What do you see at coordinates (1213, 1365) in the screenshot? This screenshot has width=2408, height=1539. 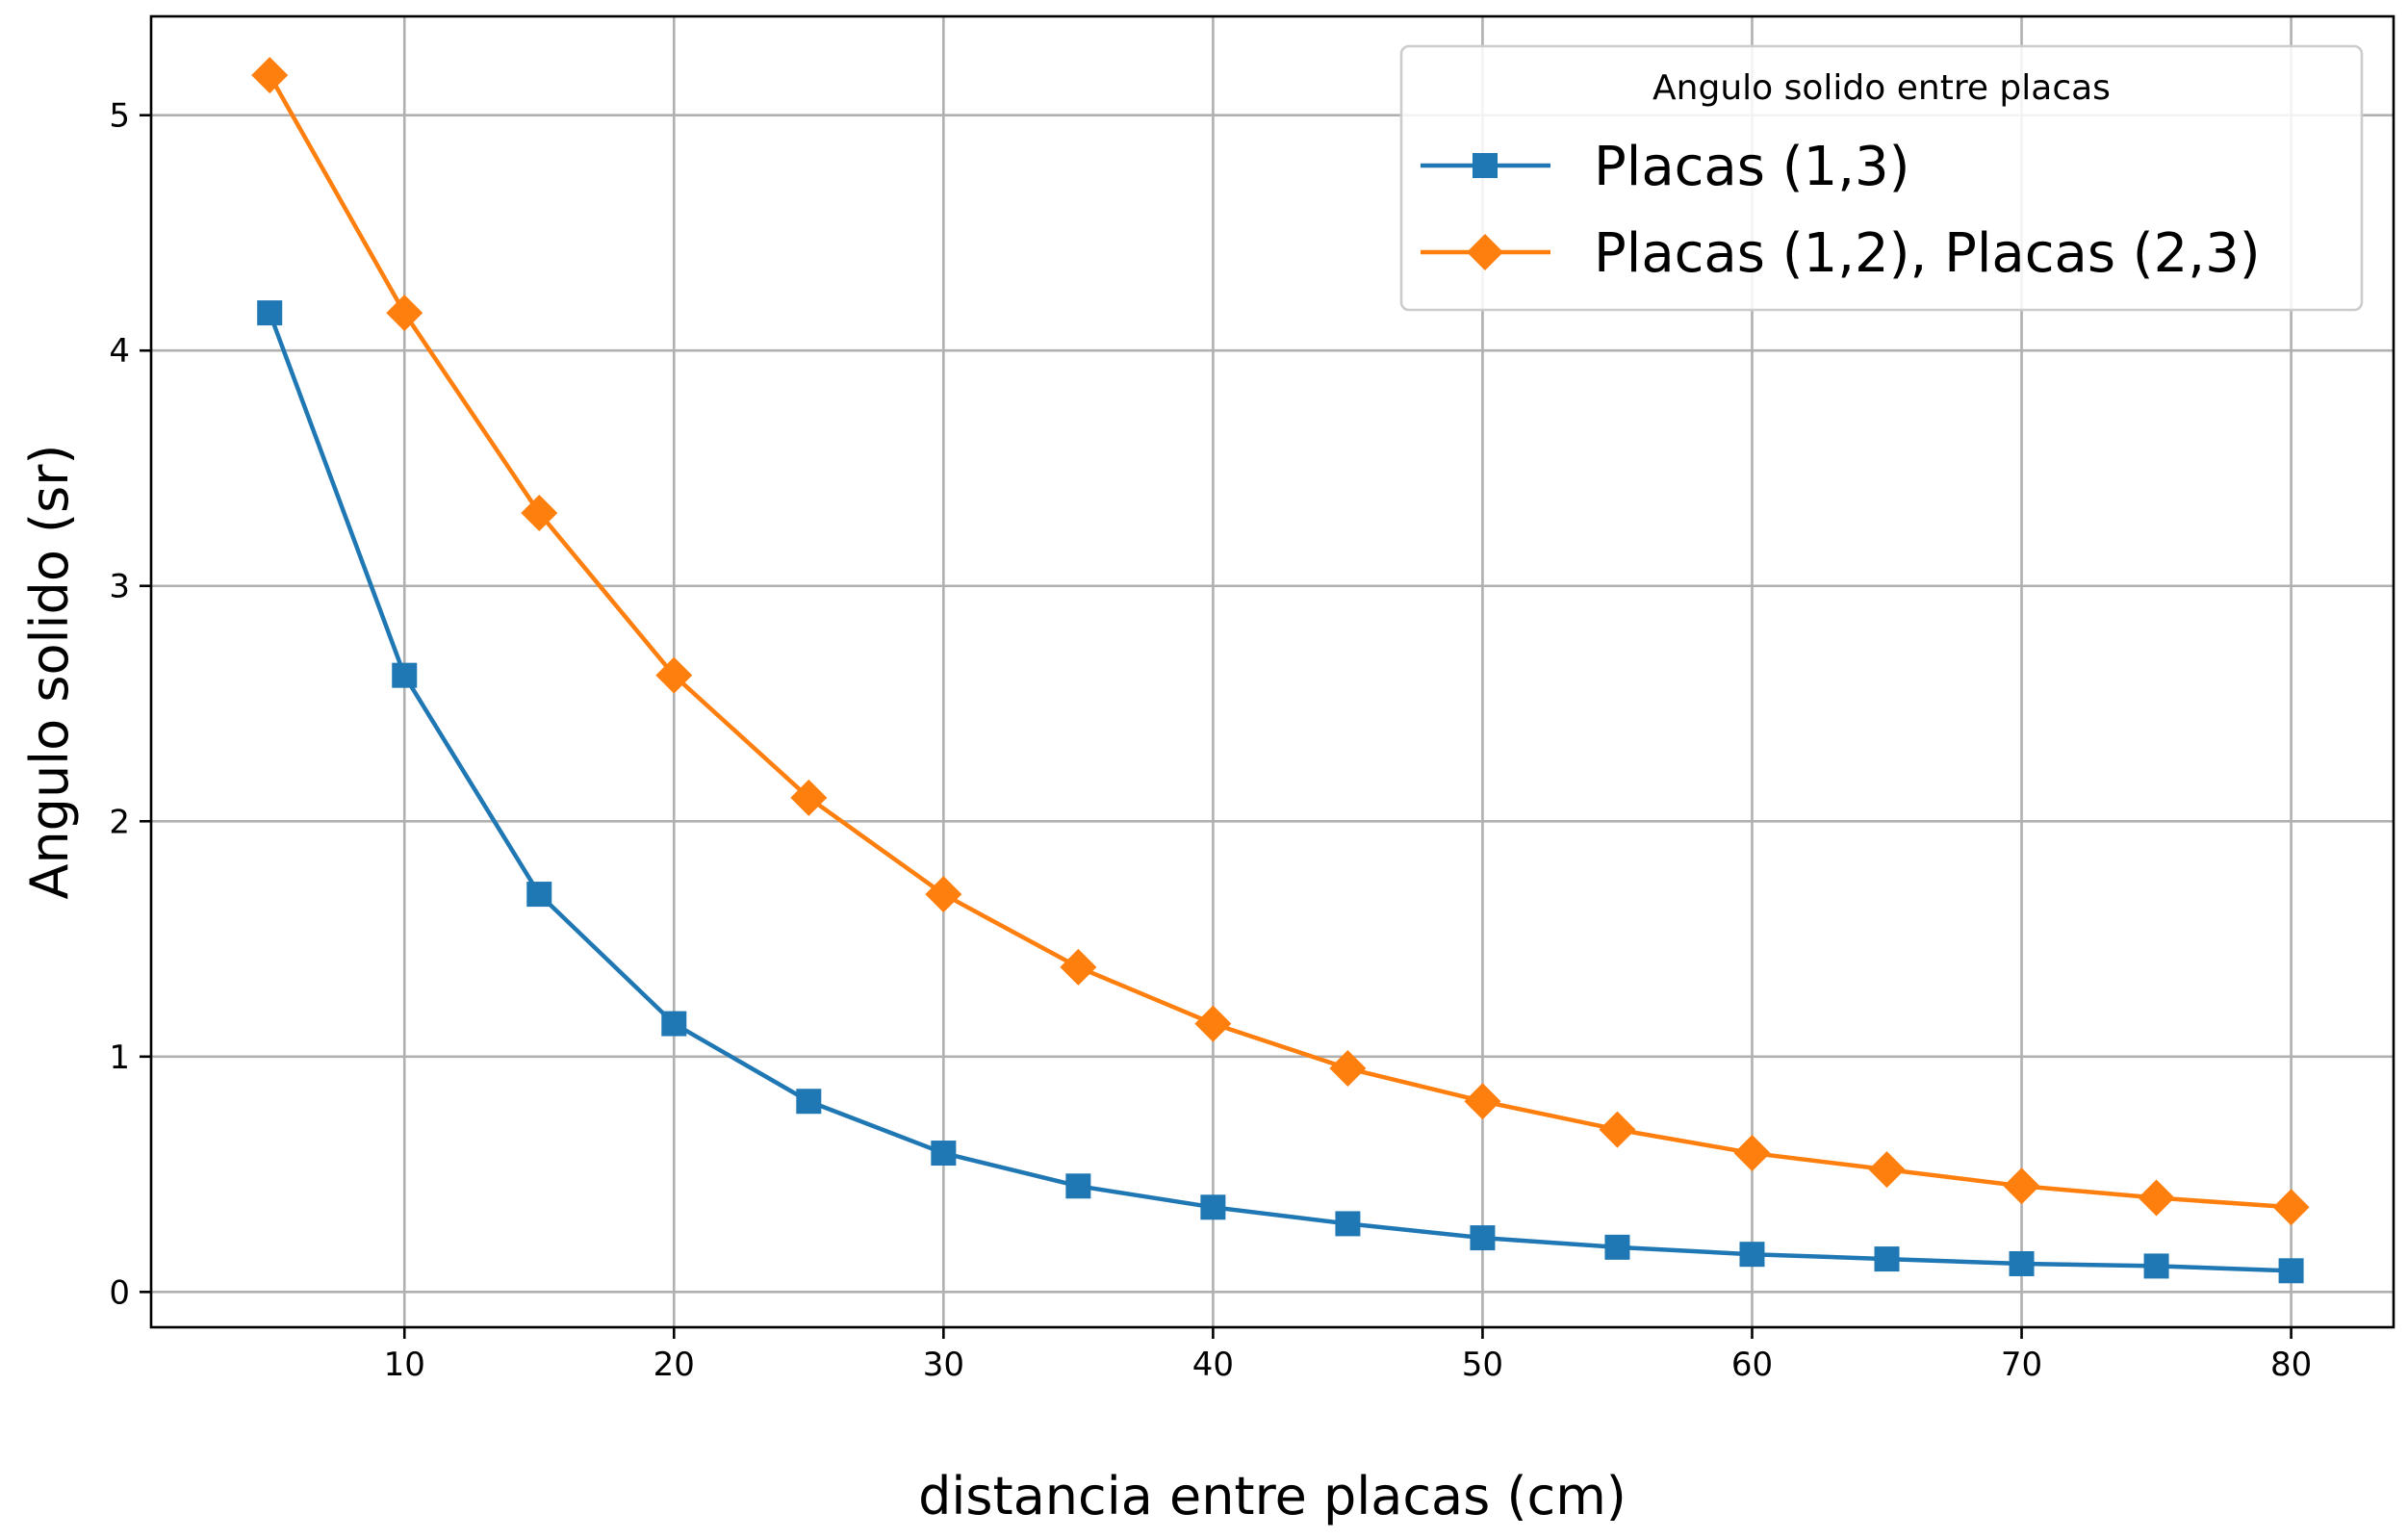 I see `x-tick-label: 40` at bounding box center [1213, 1365].